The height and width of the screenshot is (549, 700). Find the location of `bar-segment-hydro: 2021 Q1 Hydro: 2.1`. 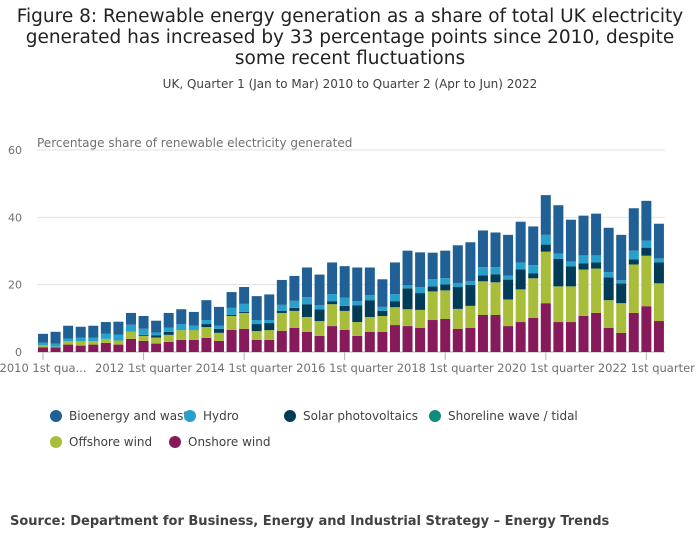

bar-segment-hydro: 2021 Q1 Hydro: 2.1 is located at coordinates (596, 259).